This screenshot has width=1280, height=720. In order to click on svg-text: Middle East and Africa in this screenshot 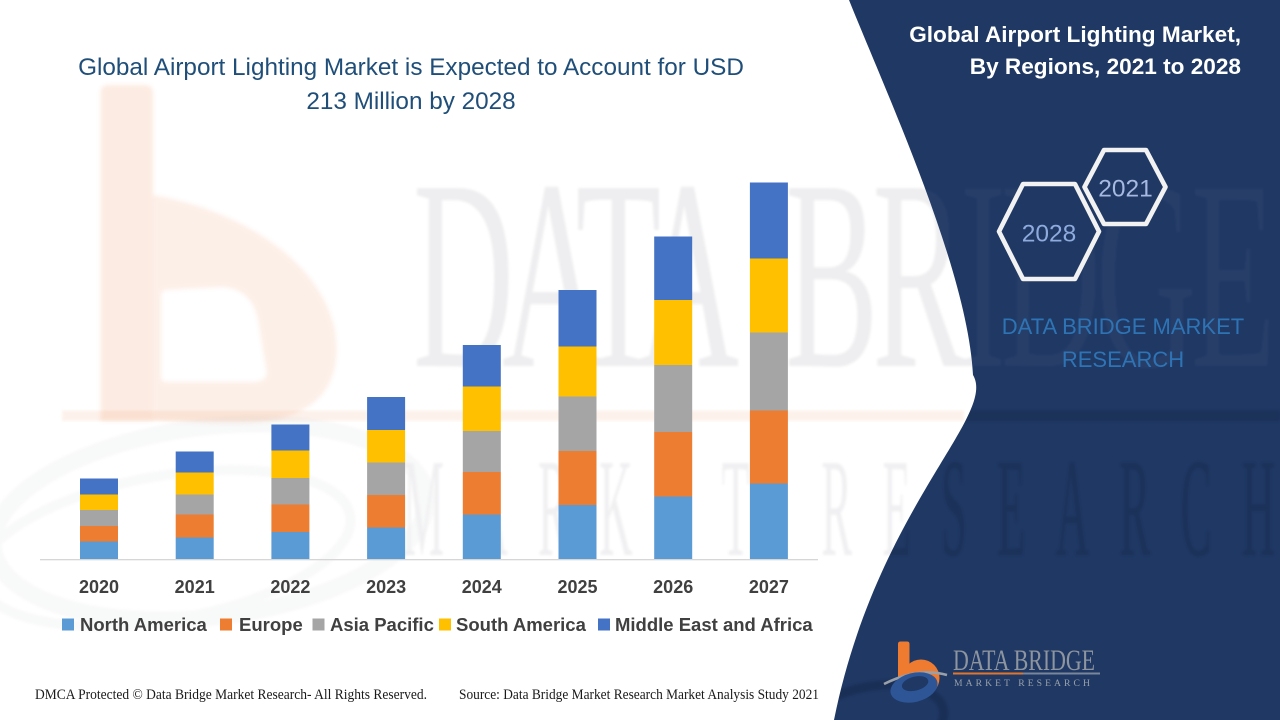, I will do `click(714, 624)`.